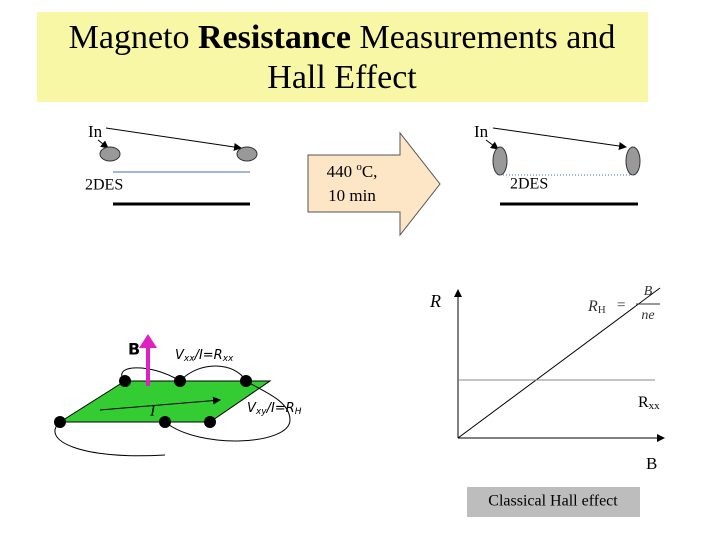  Describe the element at coordinates (342, 57) in the screenshot. I see `title-box` at that location.